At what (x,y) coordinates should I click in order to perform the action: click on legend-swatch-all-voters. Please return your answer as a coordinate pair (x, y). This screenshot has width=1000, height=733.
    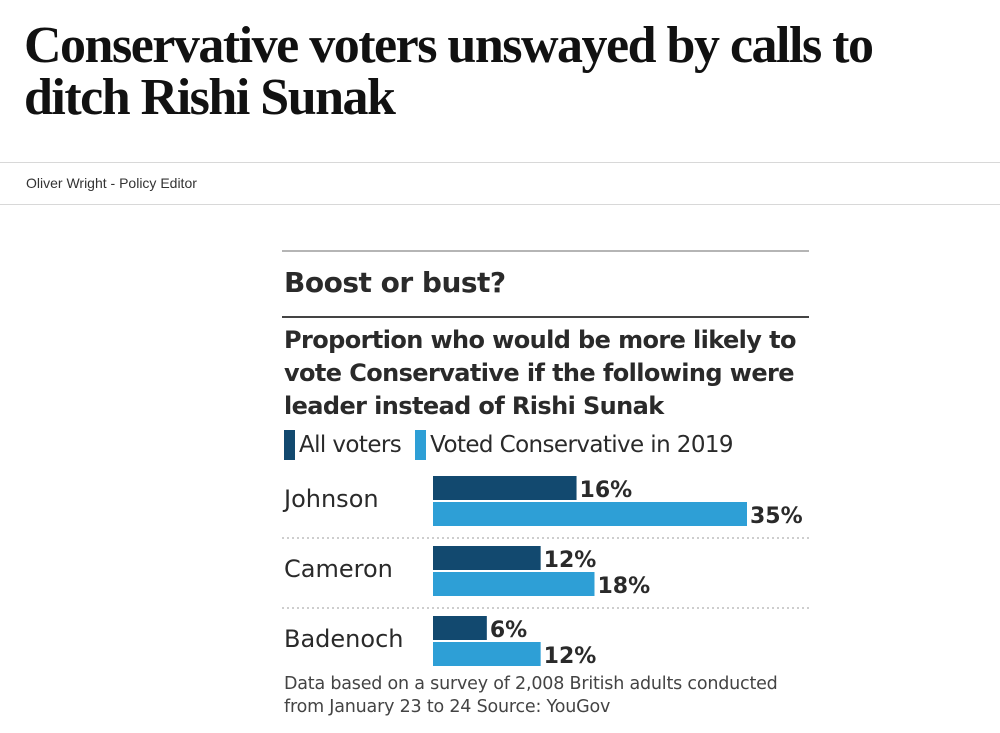
    Looking at the image, I should click on (289, 445).